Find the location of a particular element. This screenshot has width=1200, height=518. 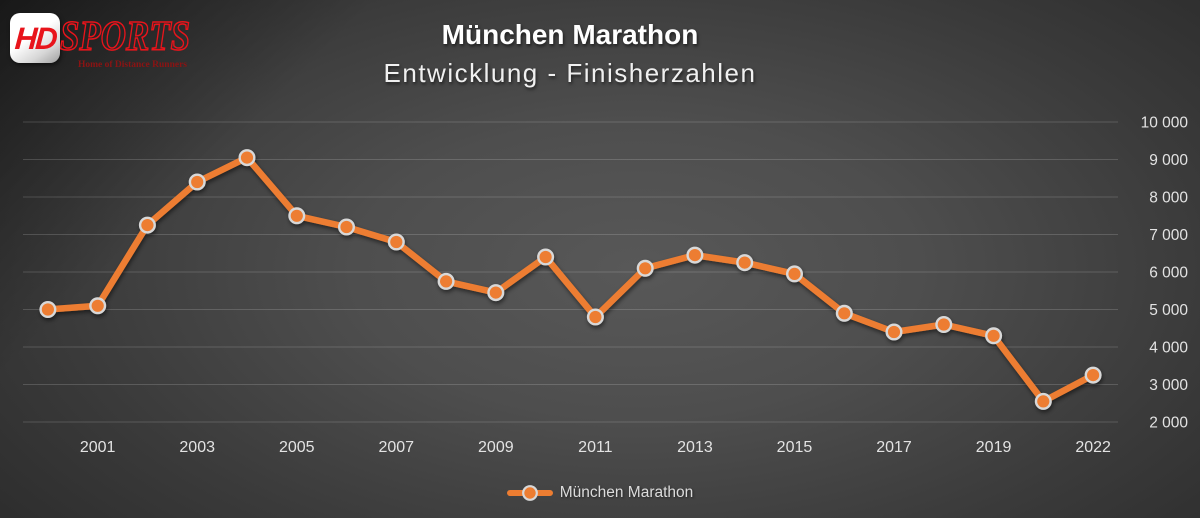

data-point-2001 is located at coordinates (98, 306).